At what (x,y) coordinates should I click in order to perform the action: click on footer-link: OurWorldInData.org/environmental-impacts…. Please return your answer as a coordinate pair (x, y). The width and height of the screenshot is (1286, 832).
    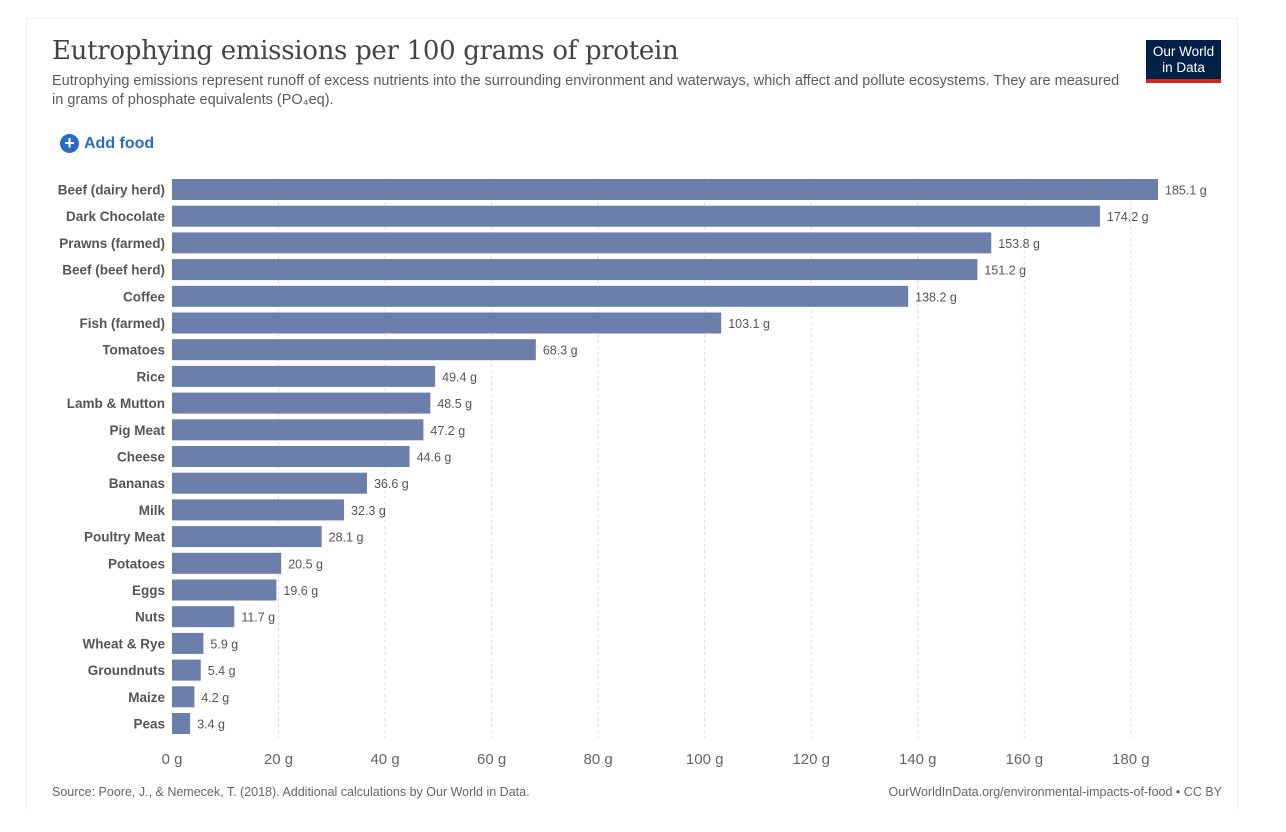
    Looking at the image, I should click on (1055, 792).